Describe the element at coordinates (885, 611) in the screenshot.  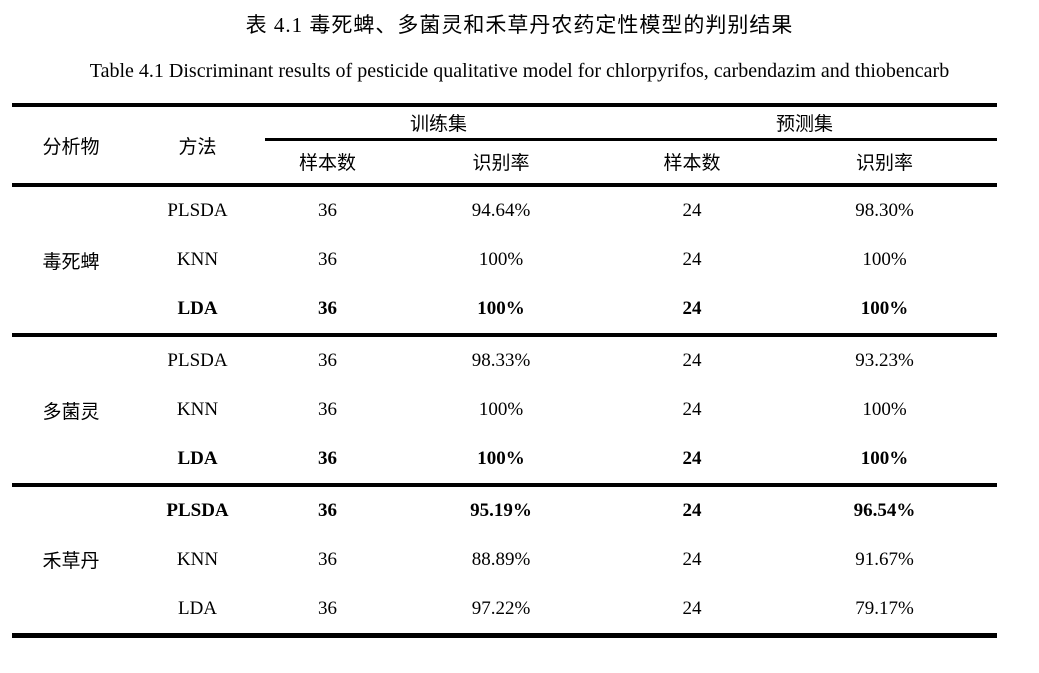
I see `test-recognition-rate-cell: 79.17%` at that location.